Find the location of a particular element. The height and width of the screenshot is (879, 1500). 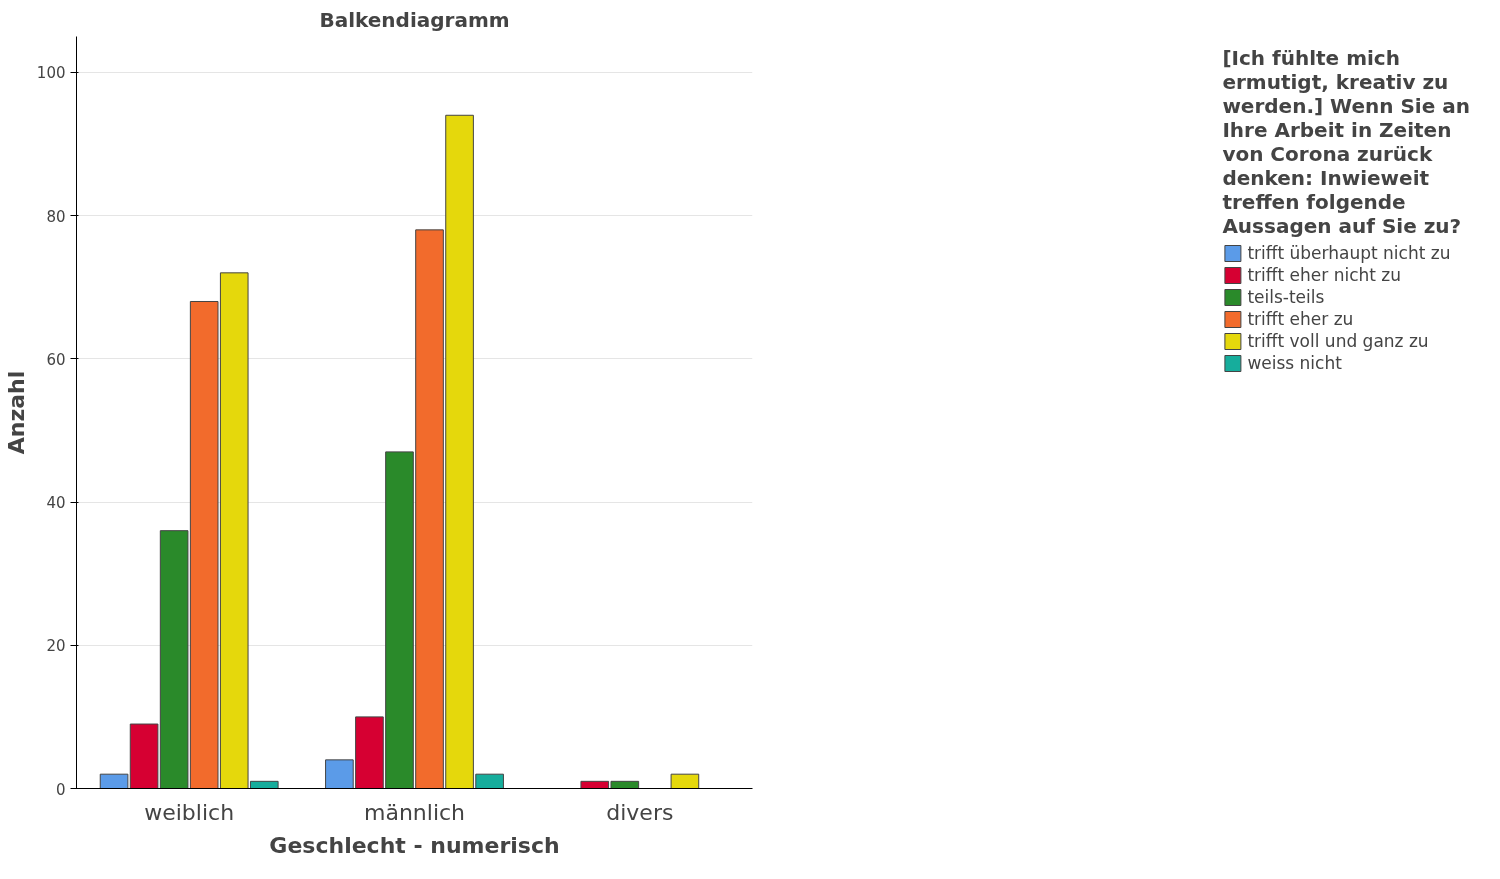

y-tick-label: 100 is located at coordinates (51, 73).